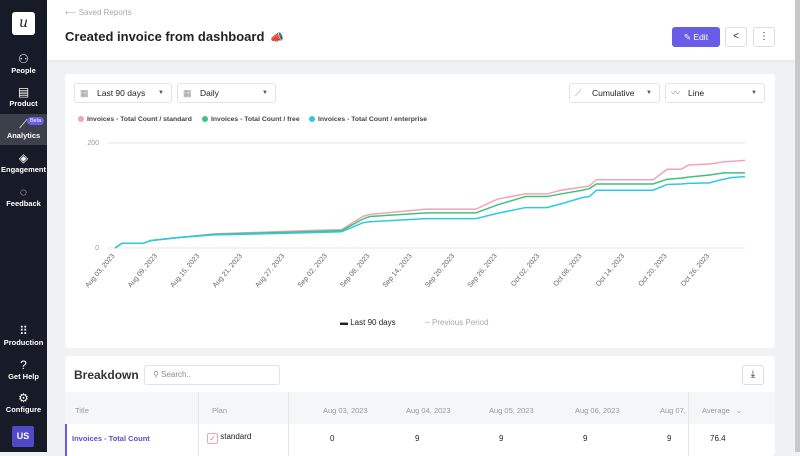 This screenshot has height=456, width=800. I want to click on x-tick-label: Oct 20, 2023, so click(653, 270).